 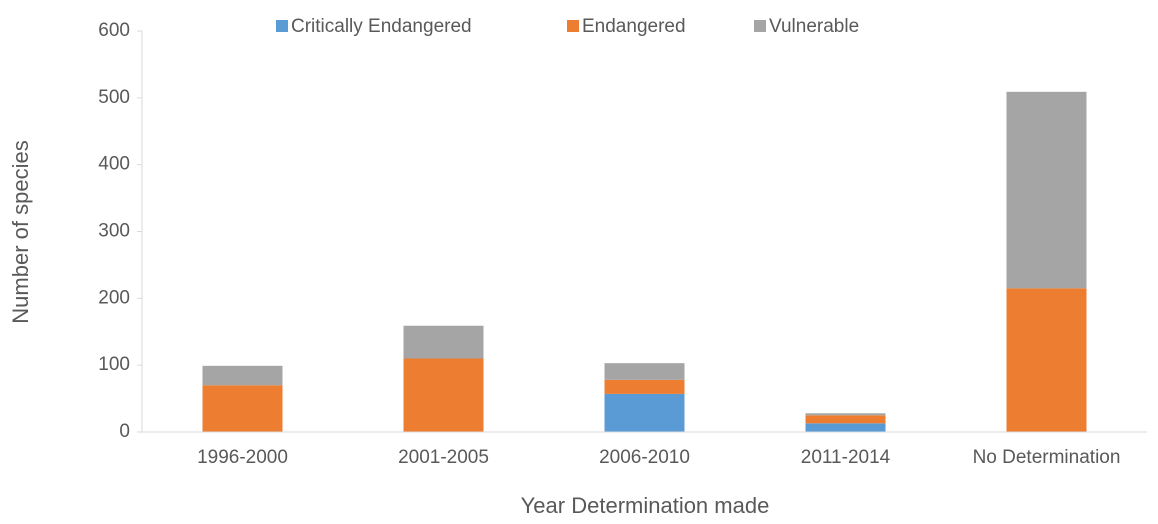 I want to click on legend-label: Vulnerable, so click(x=814, y=26).